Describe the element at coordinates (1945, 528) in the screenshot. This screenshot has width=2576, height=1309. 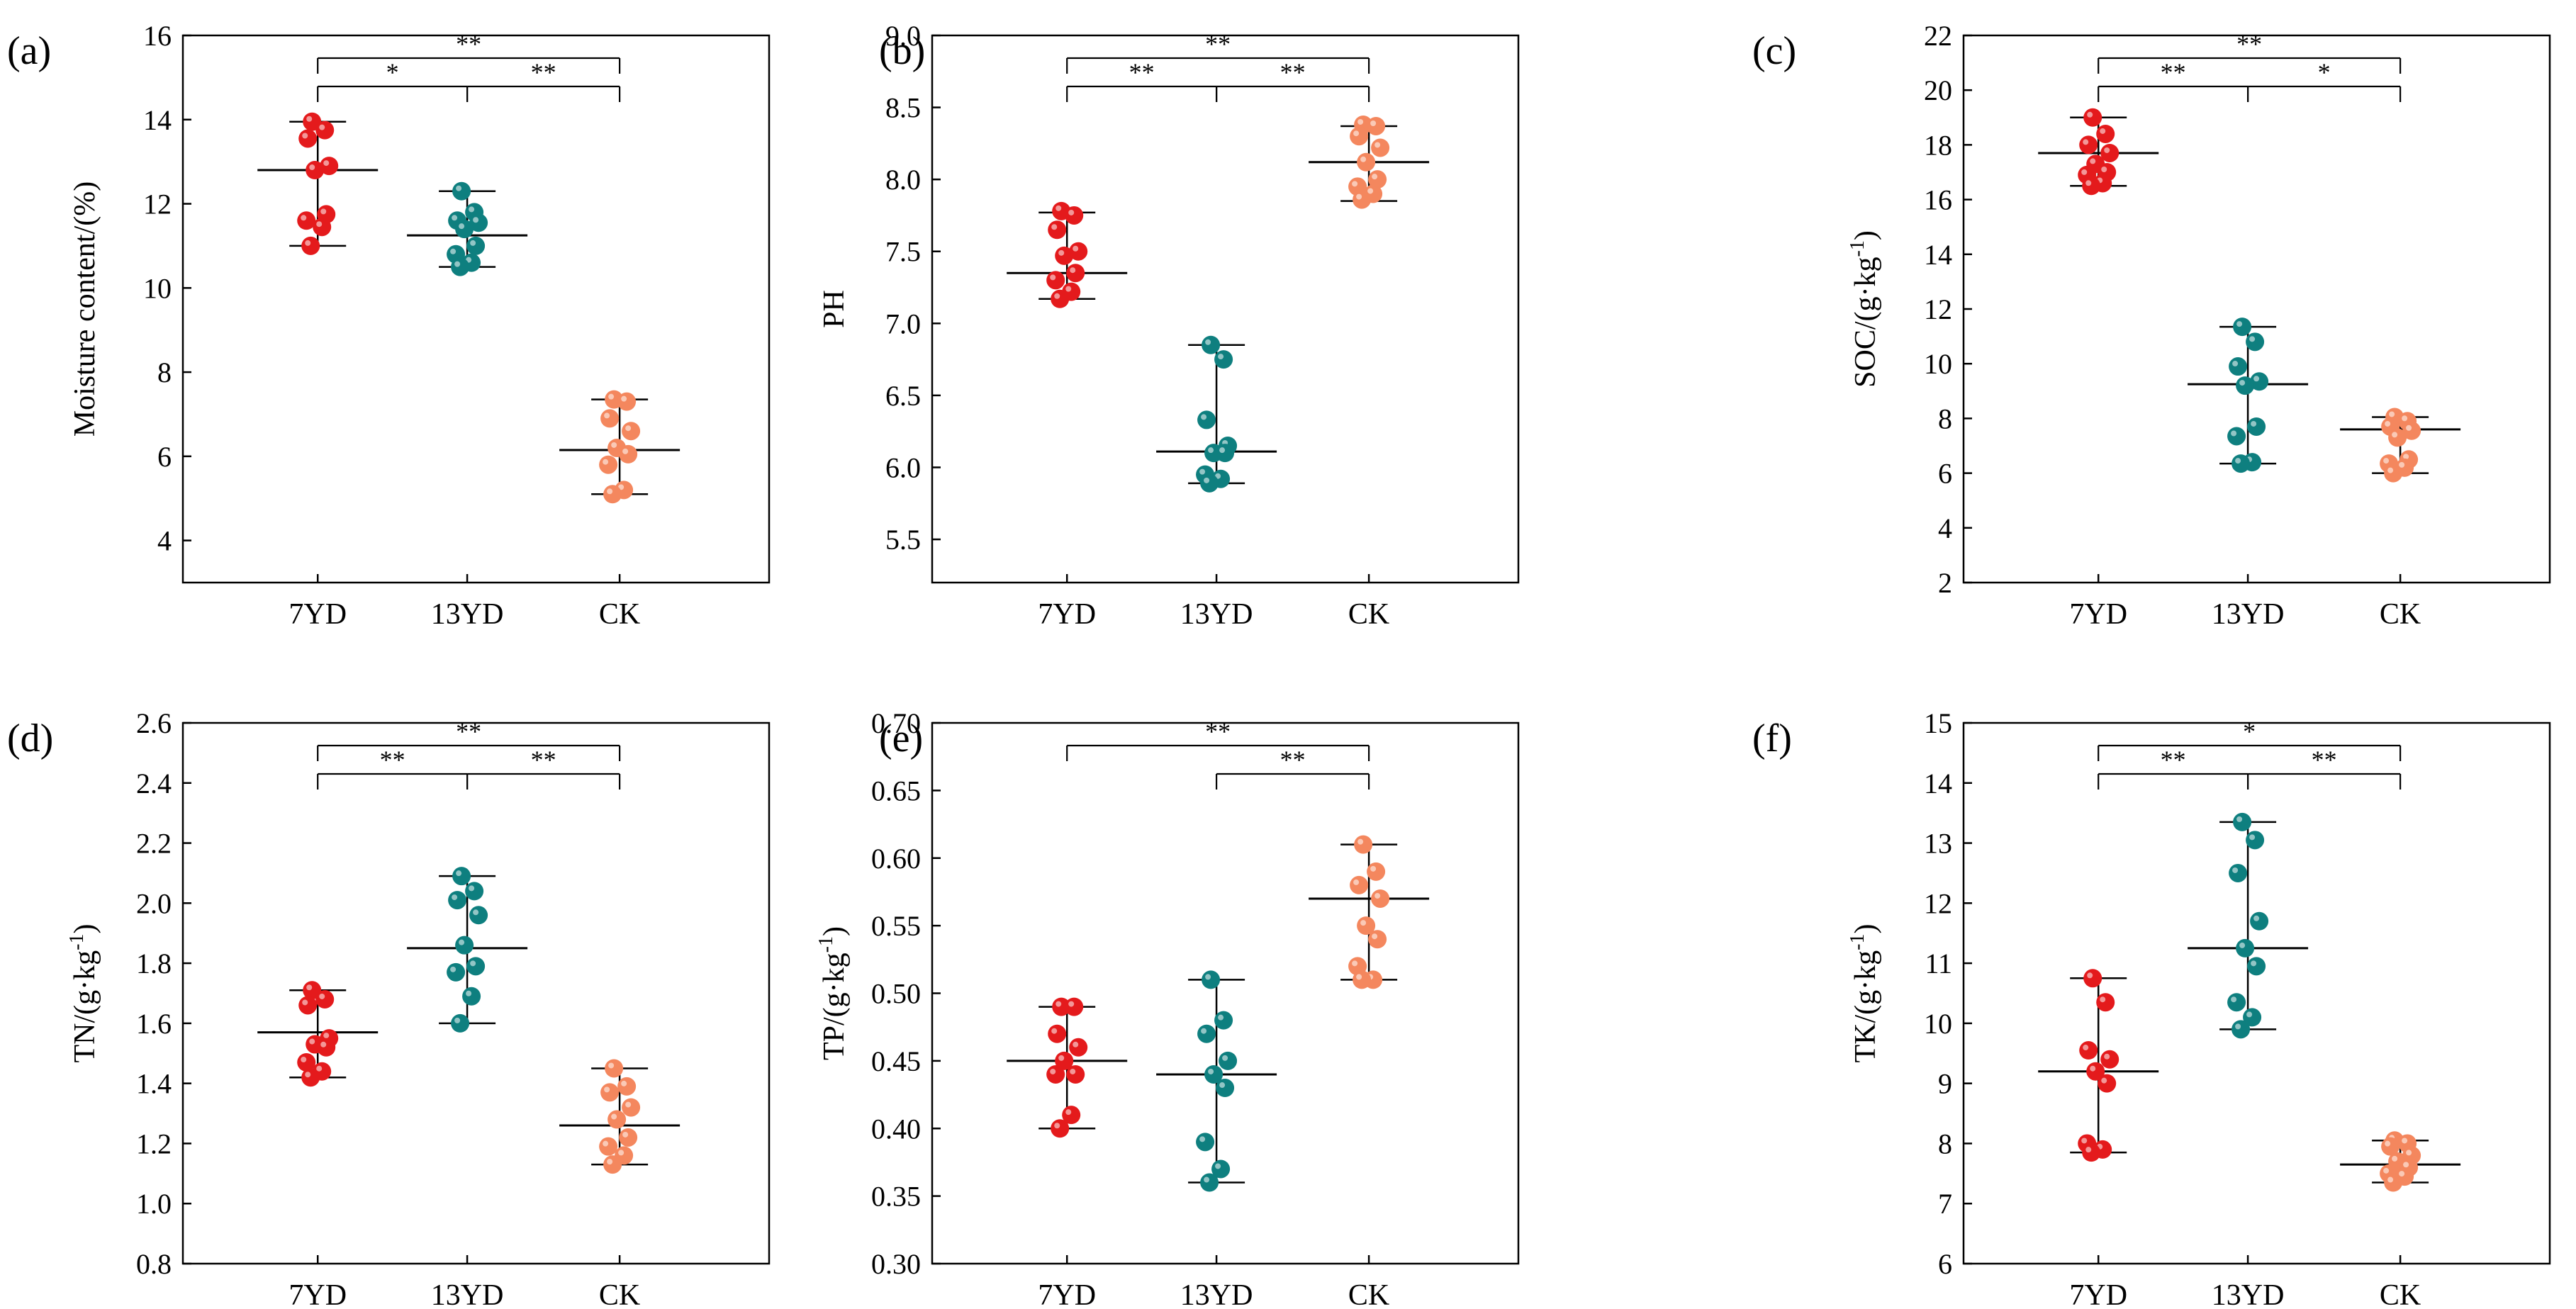
I see `y-tick-label: 4` at that location.